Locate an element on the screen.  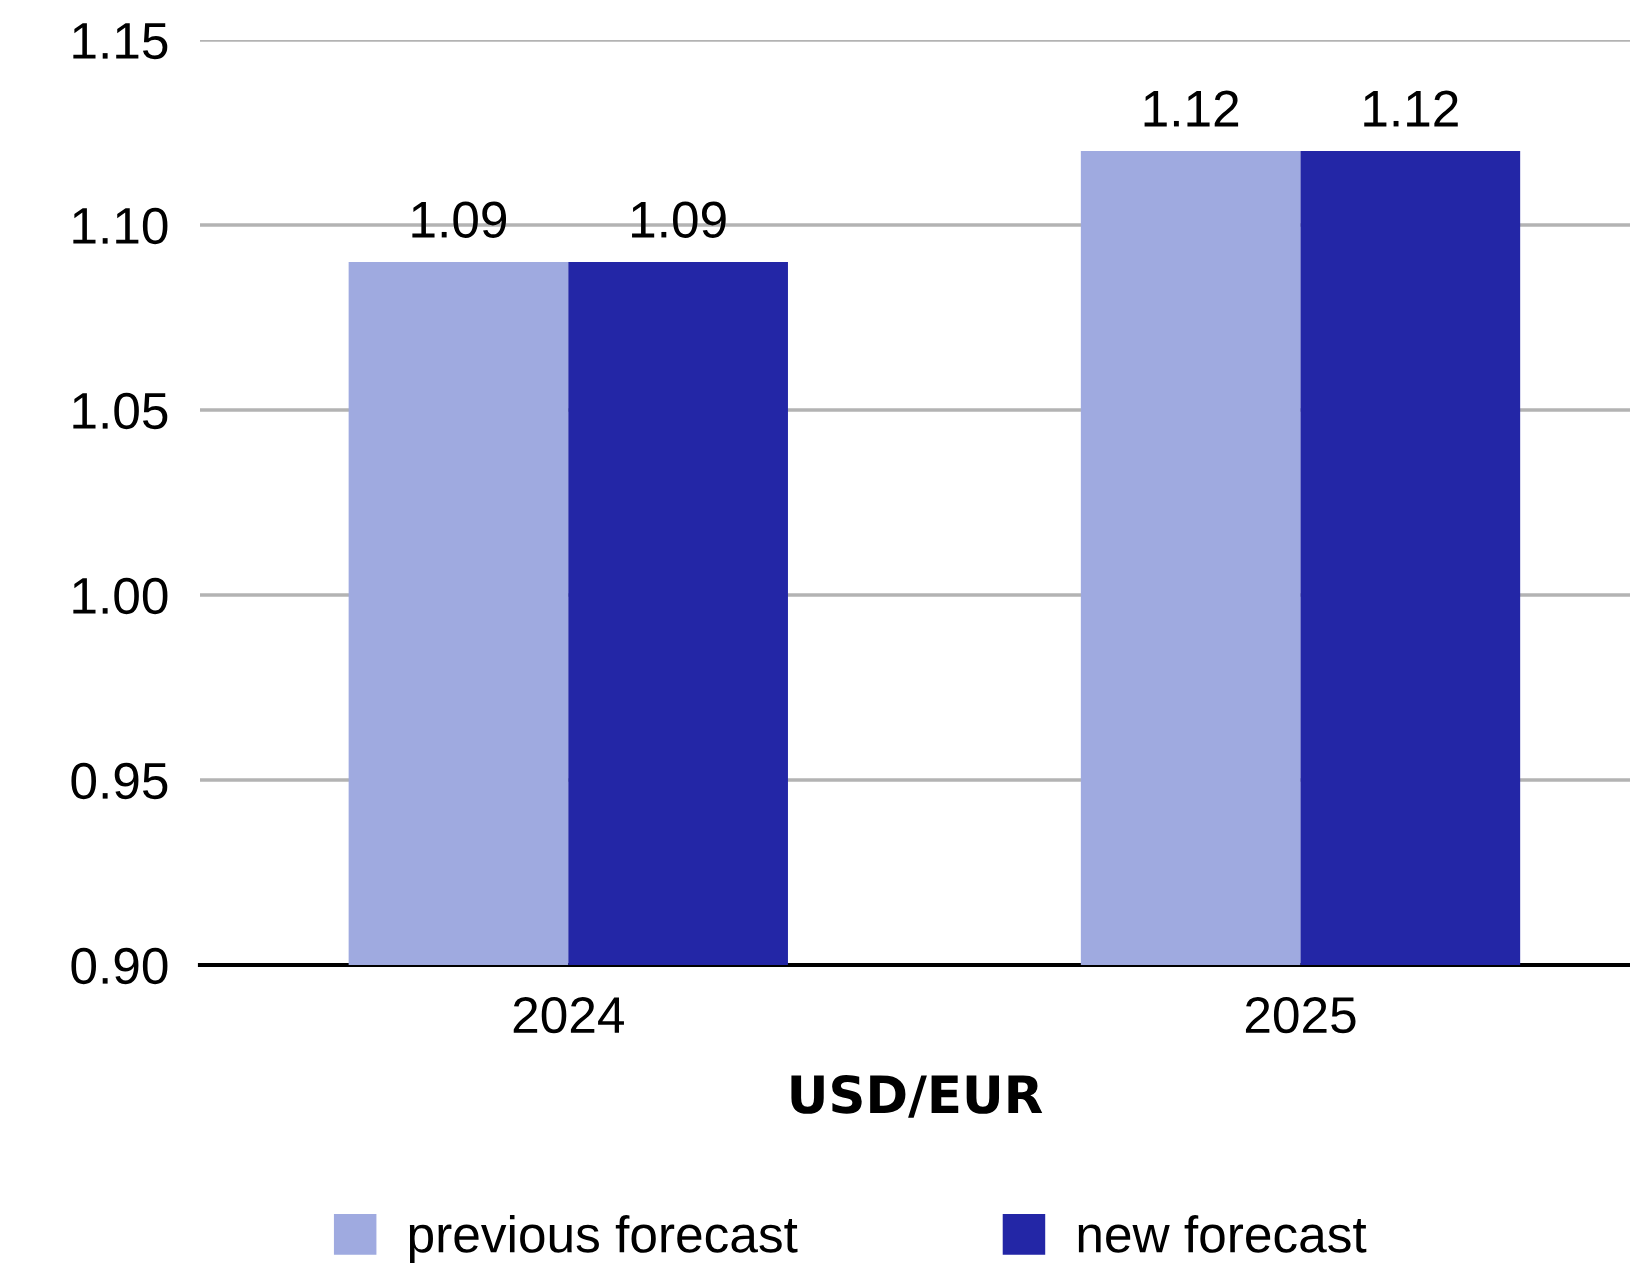
y-tick-label: 0.95 is located at coordinates (119, 781).